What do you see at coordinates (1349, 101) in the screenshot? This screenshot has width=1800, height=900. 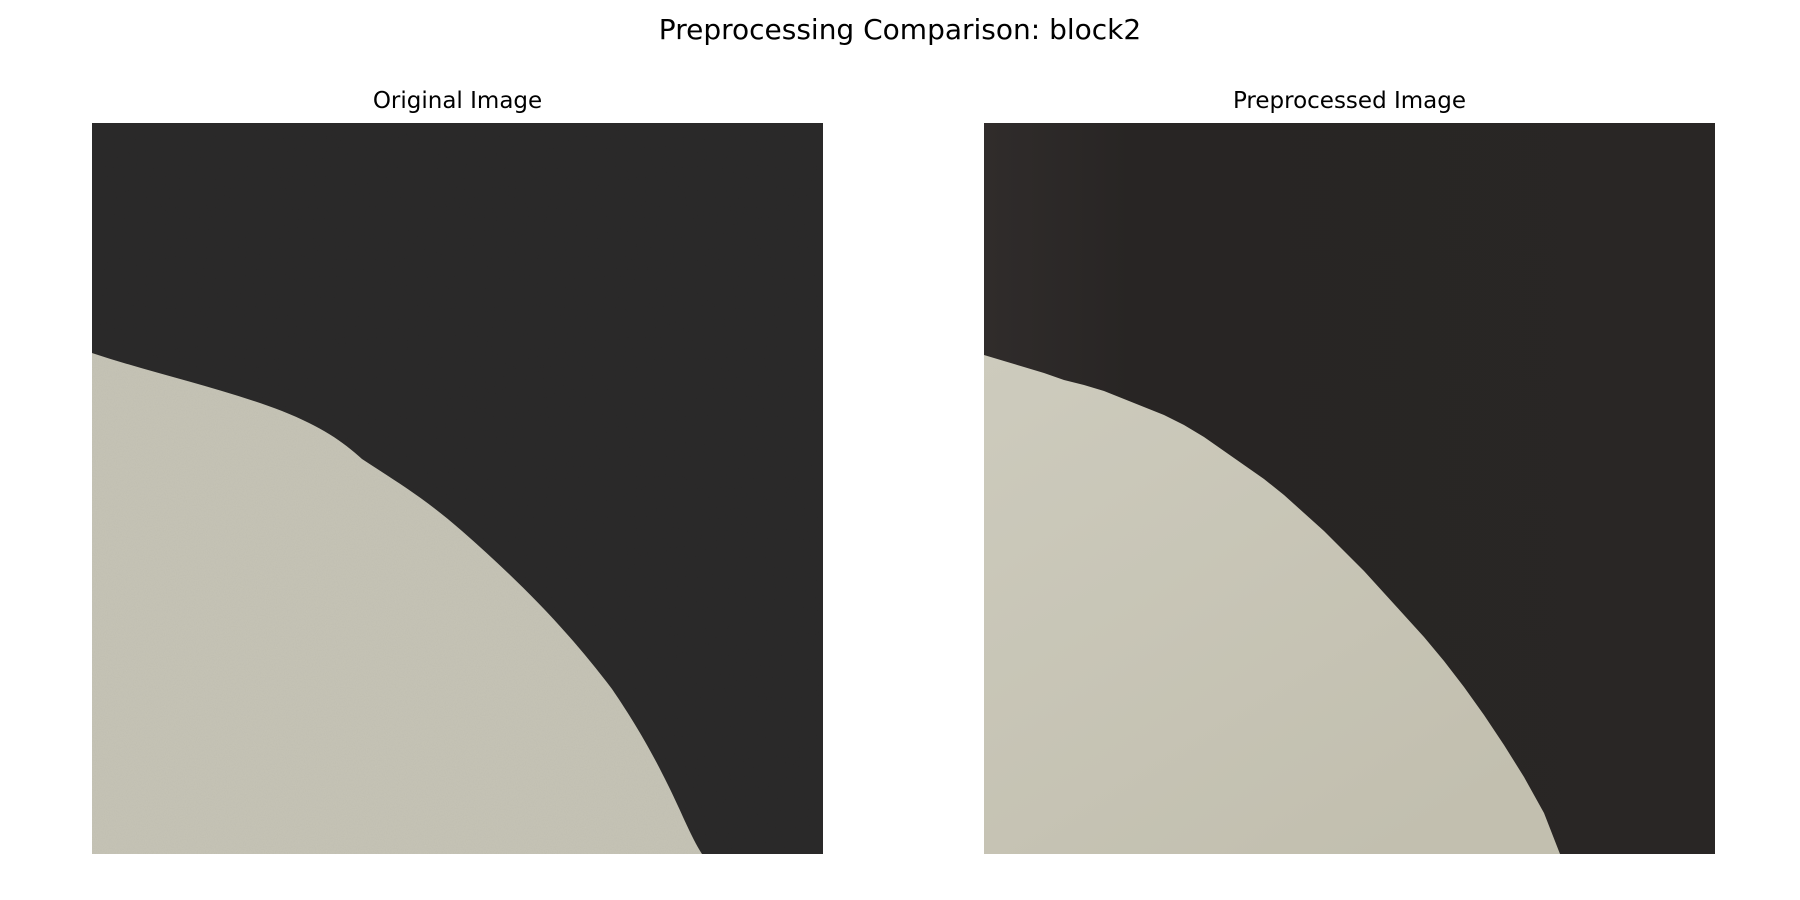 I see `preprocessed-image-title: Preprocessed Image` at bounding box center [1349, 101].